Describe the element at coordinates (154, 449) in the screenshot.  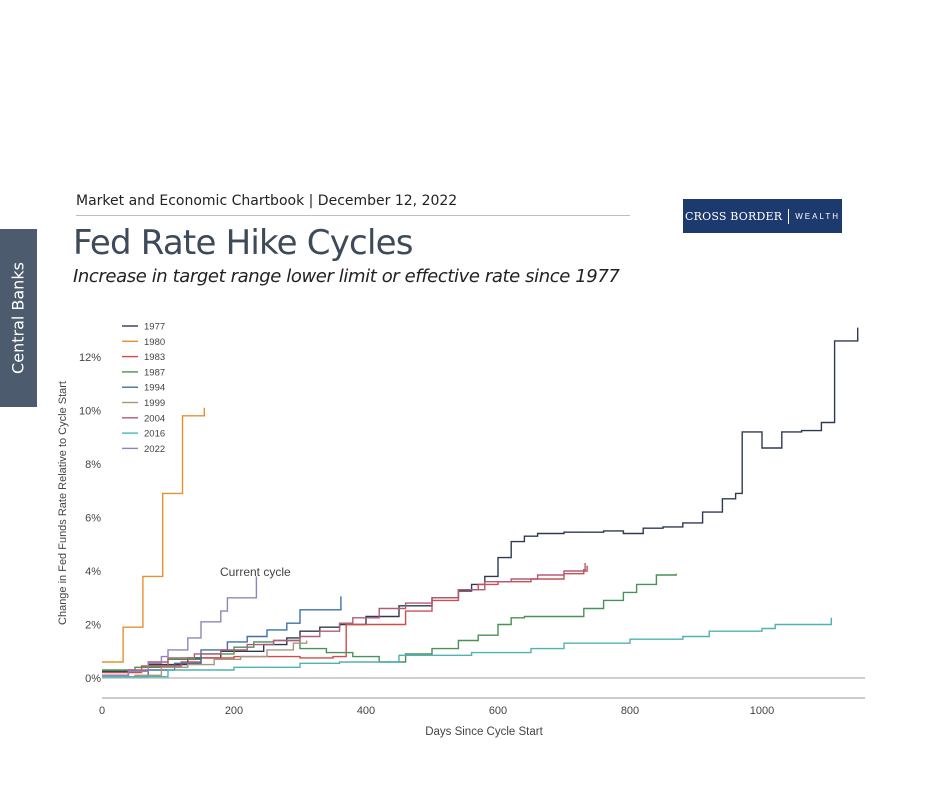
I see `legend-label-2022: 2022` at that location.